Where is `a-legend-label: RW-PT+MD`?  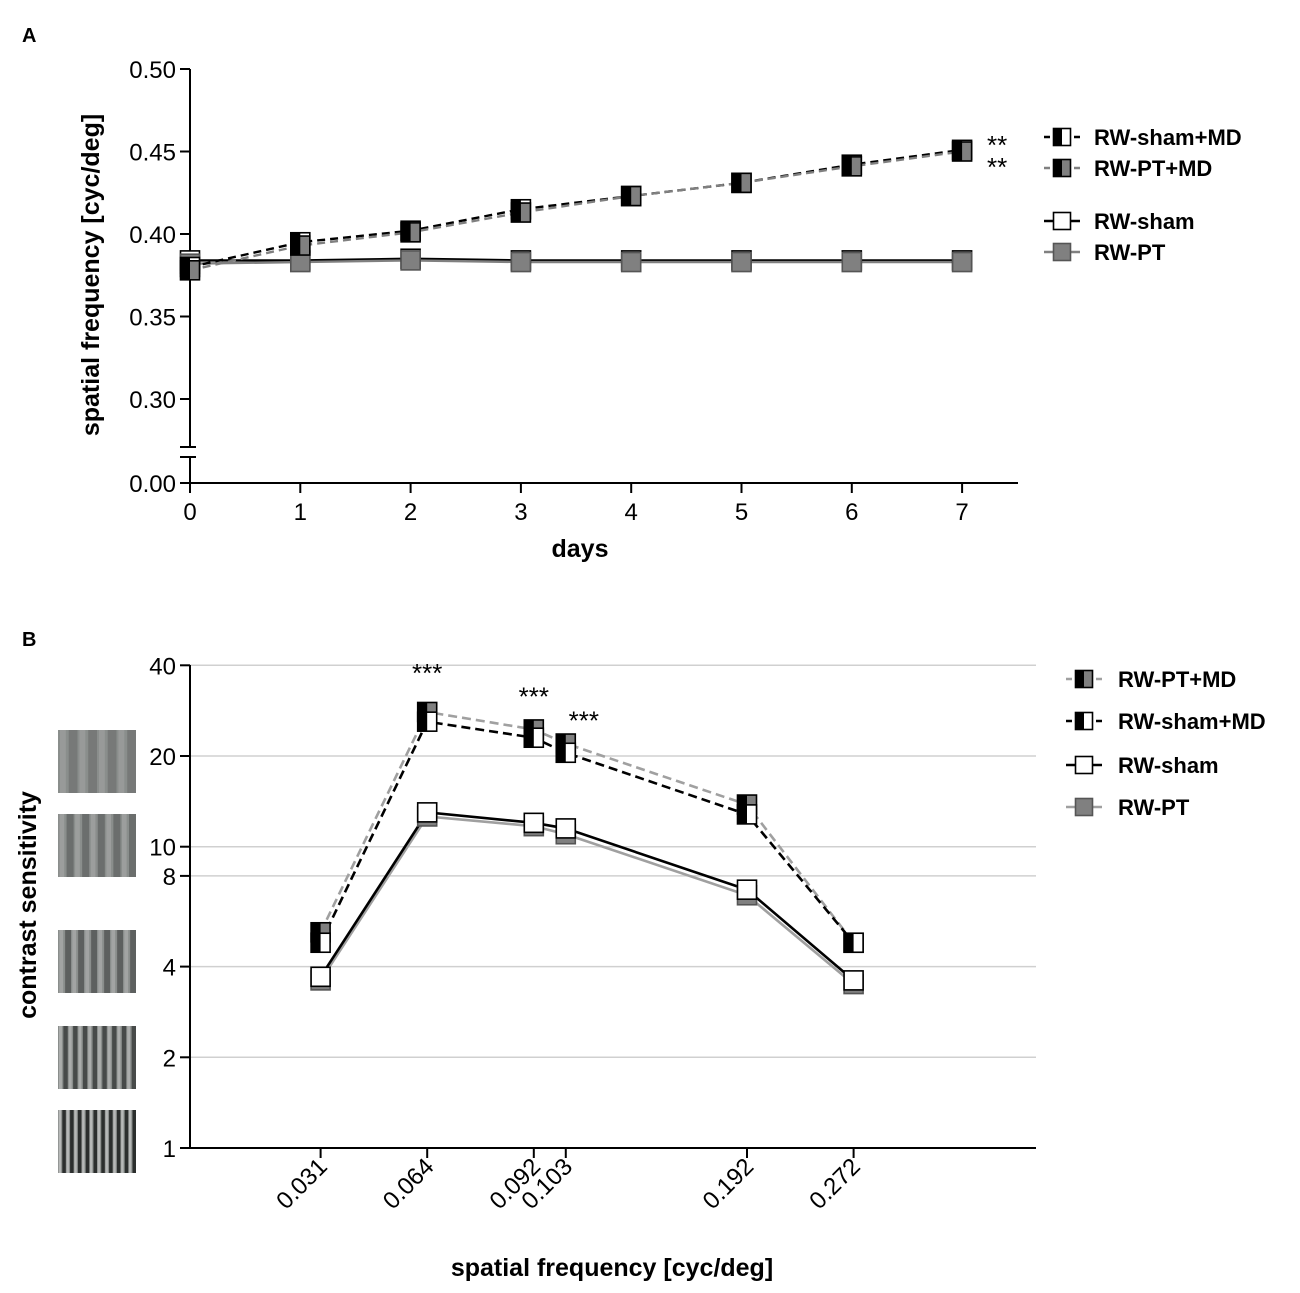
a-legend-label: RW-PT+MD is located at coordinates (1153, 168).